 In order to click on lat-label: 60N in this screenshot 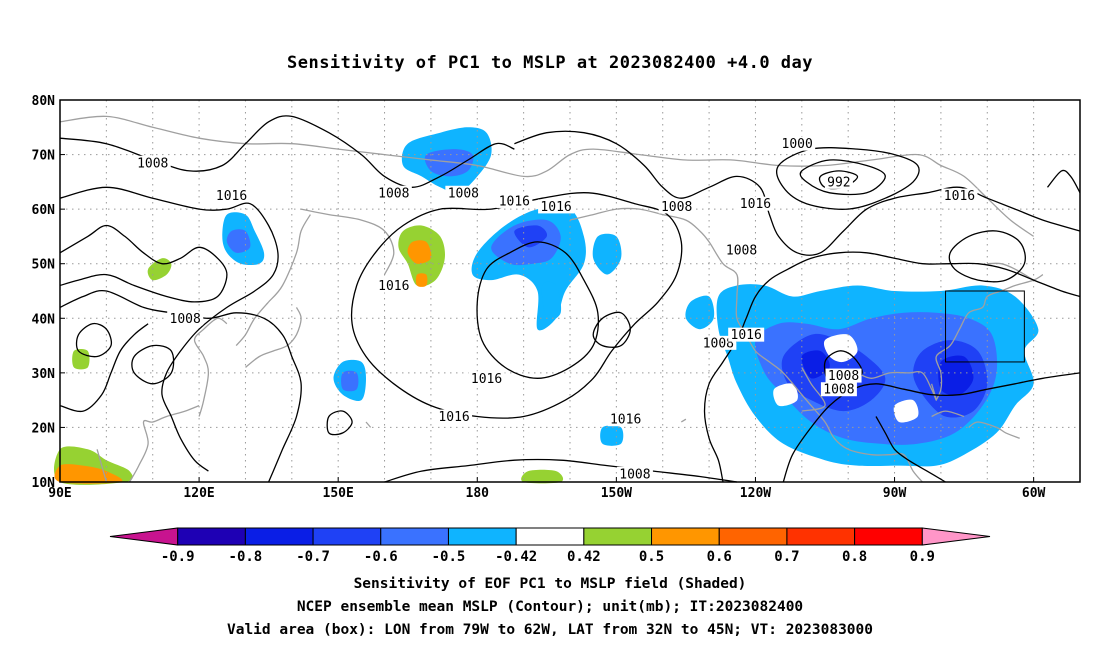, I will do `click(44, 210)`.